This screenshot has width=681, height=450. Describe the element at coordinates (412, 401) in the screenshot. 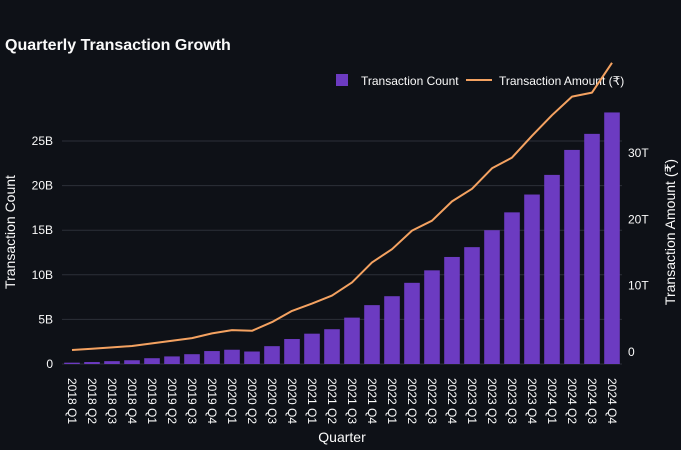

I see `x-tick-label: 2022 Q2` at that location.